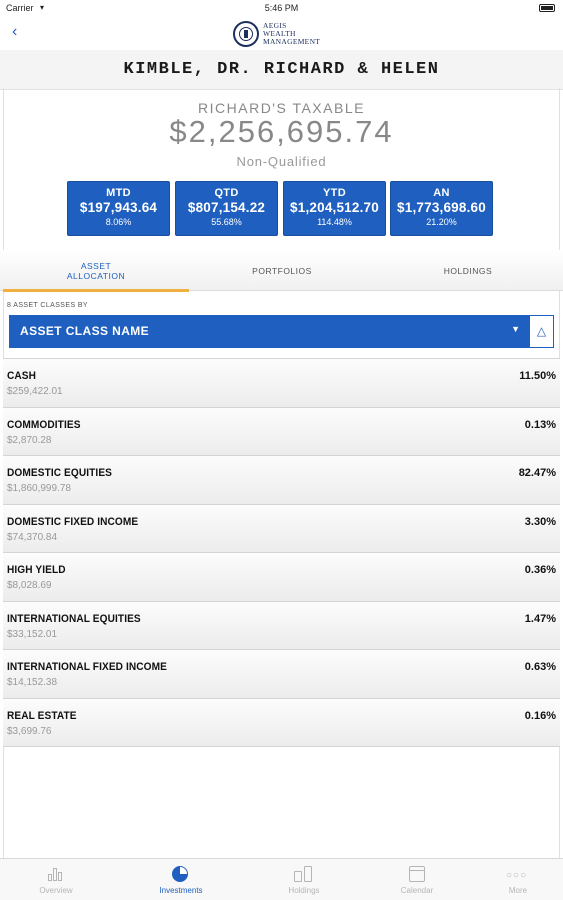  I want to click on logo-text: AEGIS WEALTH MANAGEMENT, so click(291, 34).